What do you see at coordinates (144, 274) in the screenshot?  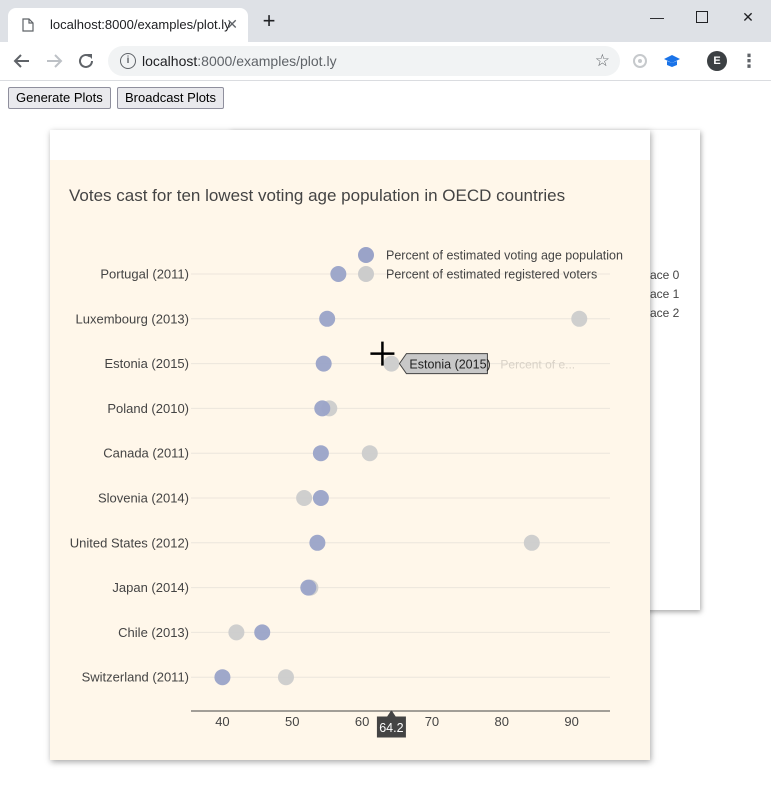 I see `y-tick-label: Portugal (2011)` at bounding box center [144, 274].